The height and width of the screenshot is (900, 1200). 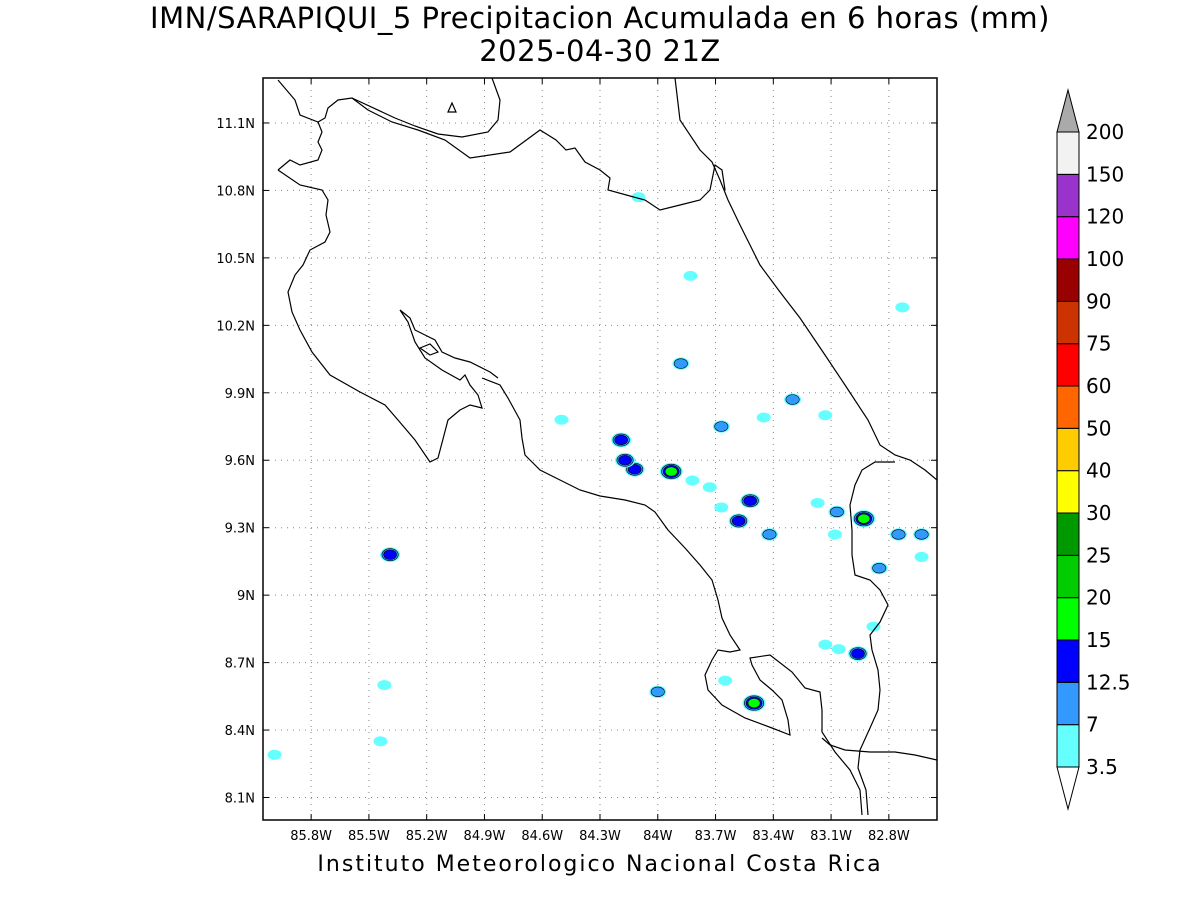 What do you see at coordinates (872, 638) in the screenshot?
I see `panama-border` at bounding box center [872, 638].